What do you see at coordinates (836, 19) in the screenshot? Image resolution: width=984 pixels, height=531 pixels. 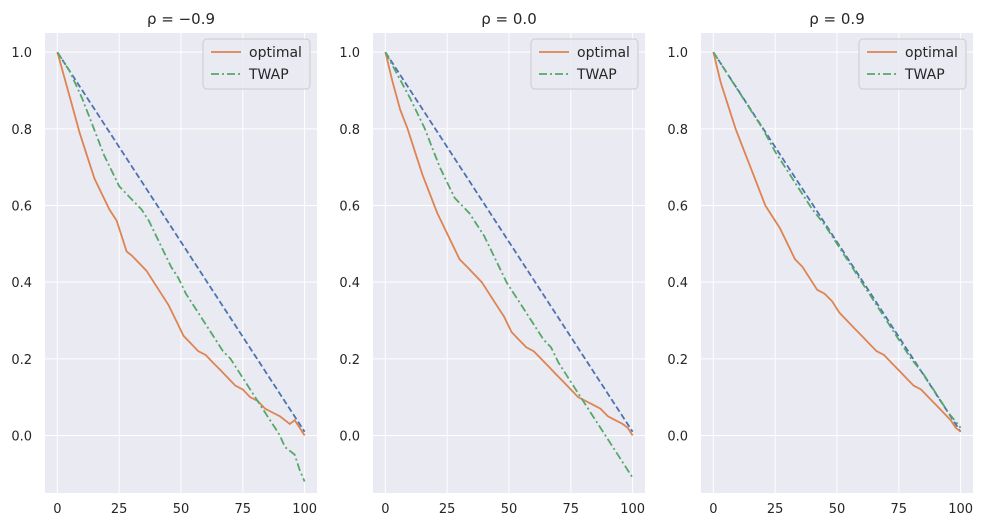 I see `chart-title: ρ = 0.9` at bounding box center [836, 19].